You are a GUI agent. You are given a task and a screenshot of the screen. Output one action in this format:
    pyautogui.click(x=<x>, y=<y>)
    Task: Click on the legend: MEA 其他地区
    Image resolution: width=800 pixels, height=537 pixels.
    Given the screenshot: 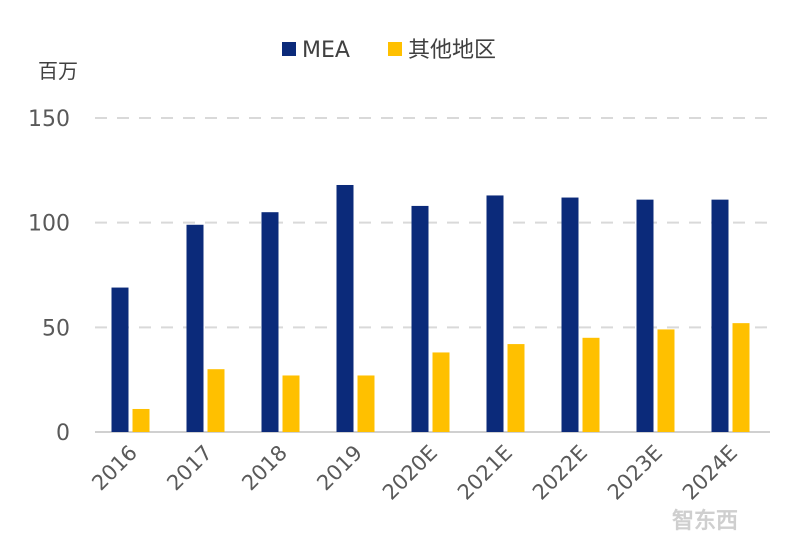 What is the action you would take?
    pyautogui.click(x=389, y=50)
    